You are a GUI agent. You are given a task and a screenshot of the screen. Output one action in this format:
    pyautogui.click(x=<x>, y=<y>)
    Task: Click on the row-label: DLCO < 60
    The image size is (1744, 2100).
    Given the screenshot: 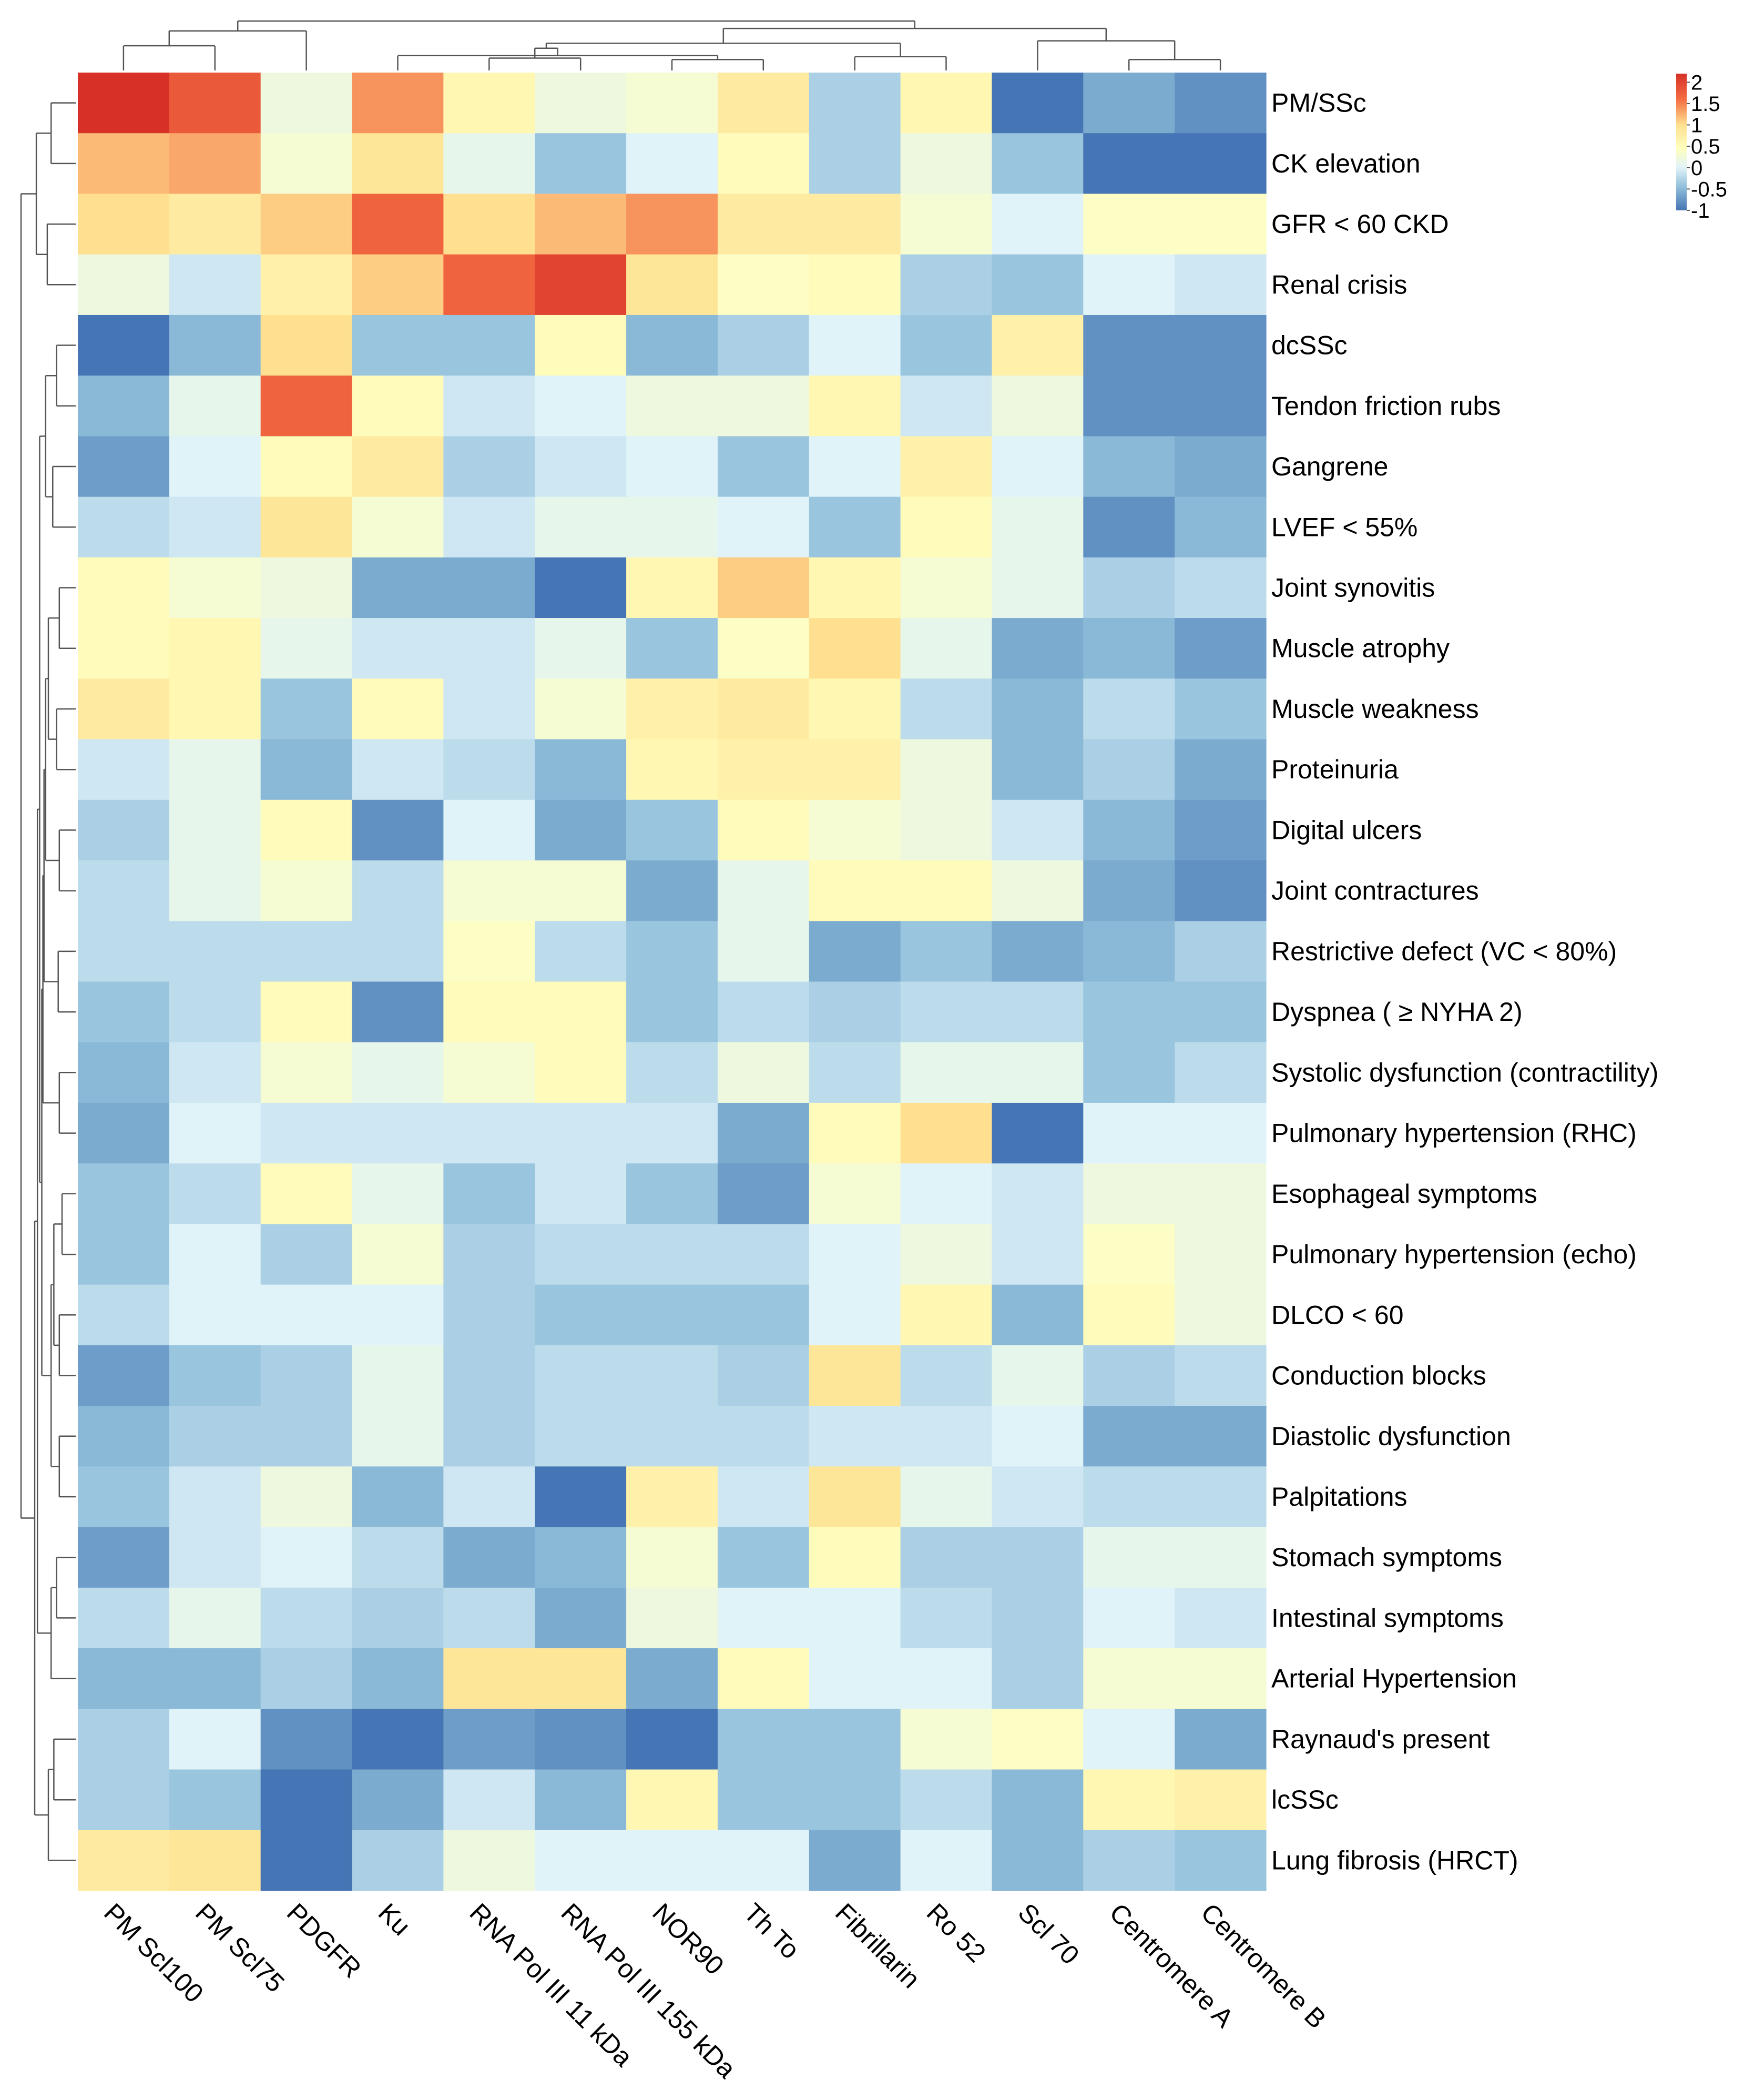 What is the action you would take?
    pyautogui.click(x=1337, y=1315)
    